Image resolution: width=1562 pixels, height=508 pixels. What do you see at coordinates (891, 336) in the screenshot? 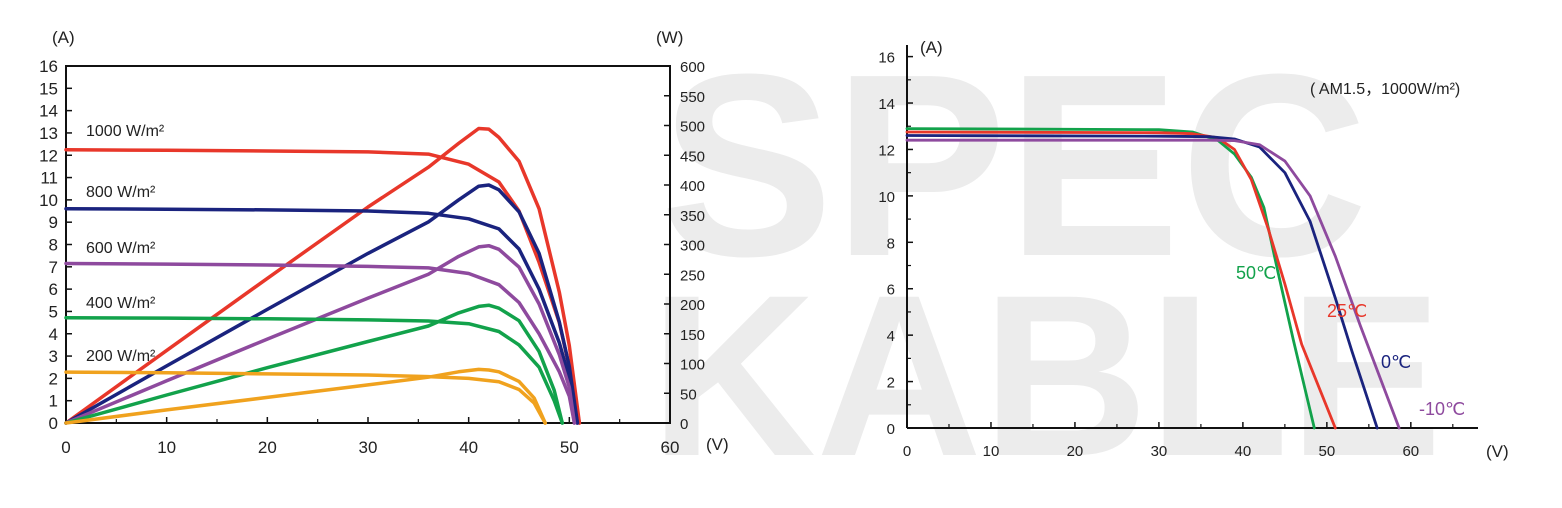
I see `chart2-y-tick-label: 4` at bounding box center [891, 336].